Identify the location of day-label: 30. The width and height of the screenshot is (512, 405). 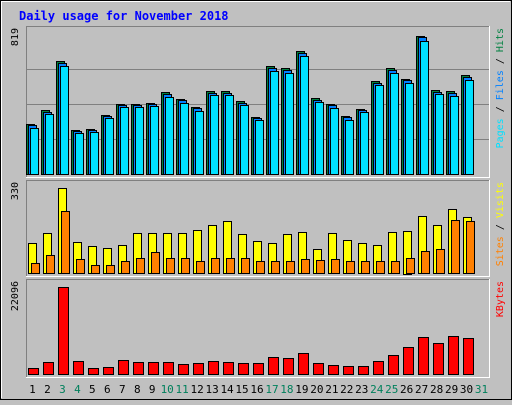
(466, 389).